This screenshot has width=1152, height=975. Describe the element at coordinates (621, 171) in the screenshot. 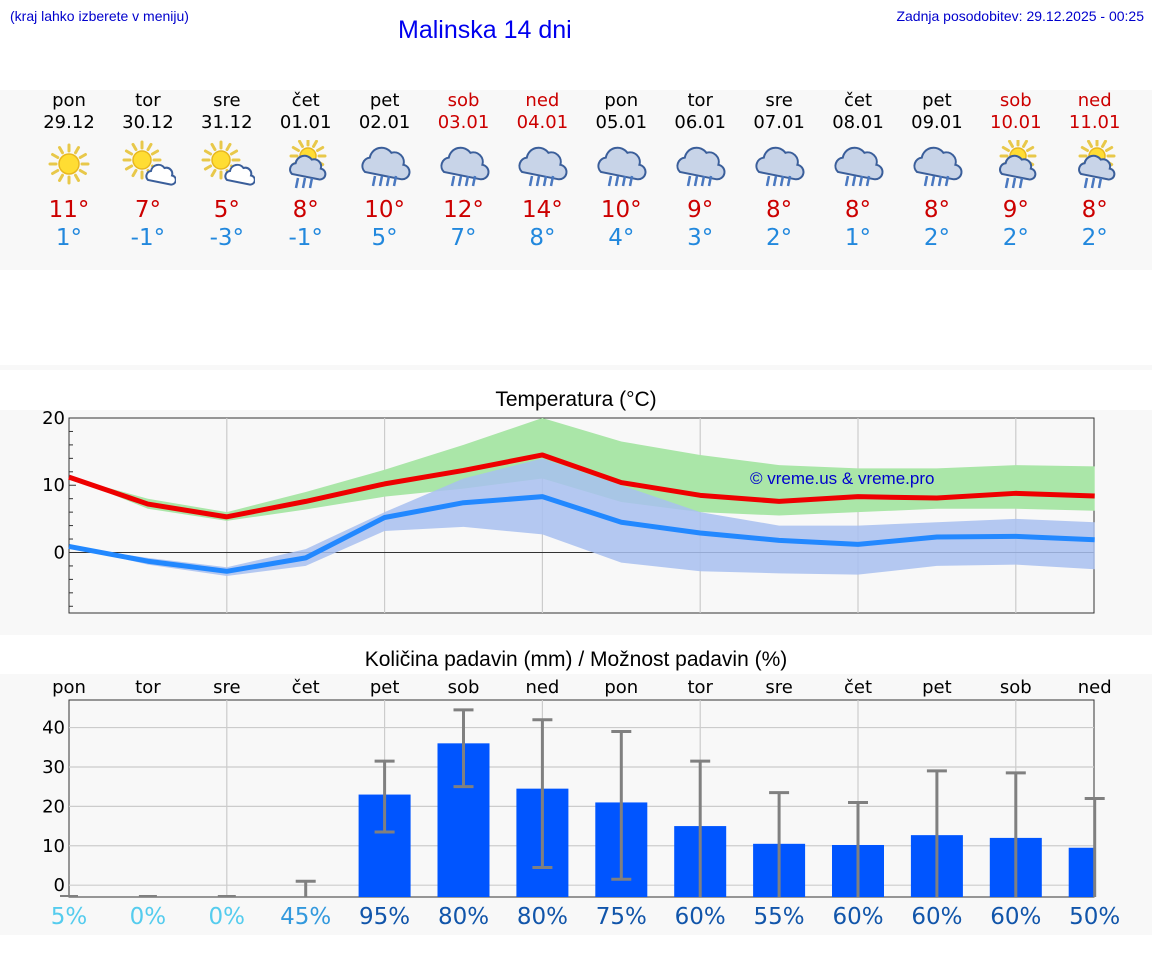

I see `day-column: pon 05.01 10° 4°` at that location.